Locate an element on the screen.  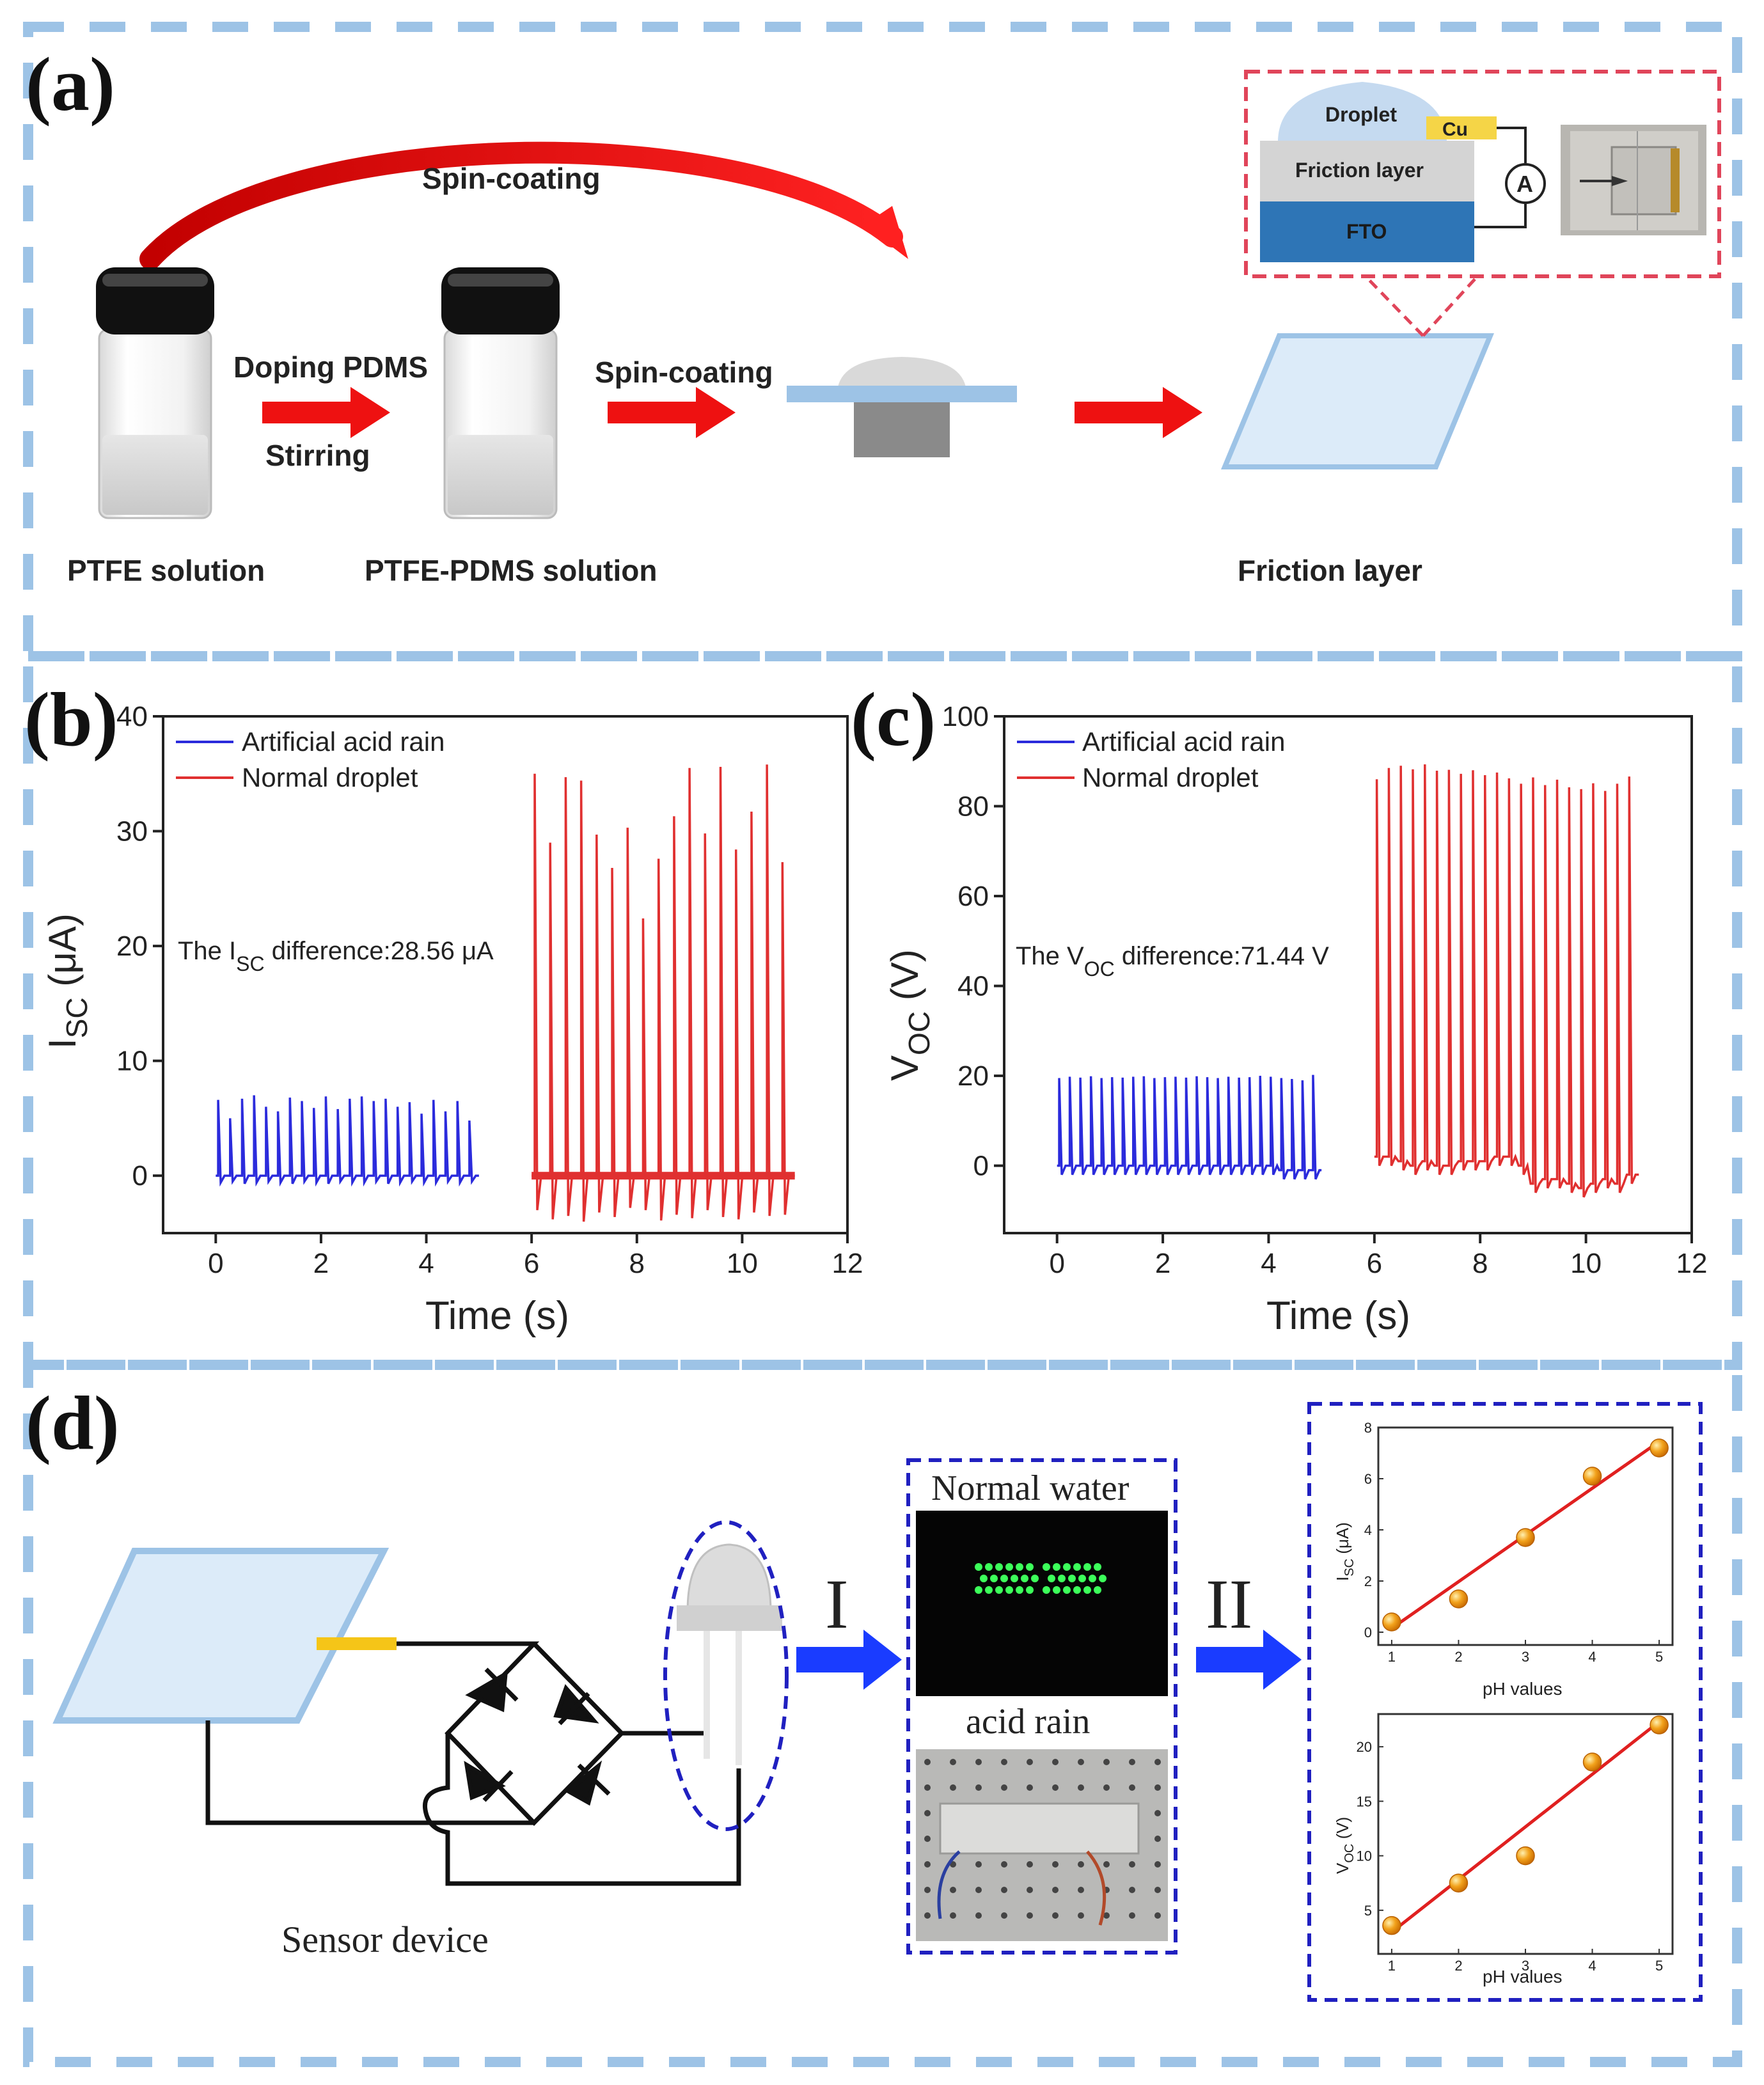
trace-acid-rain is located at coordinates (347, 1141).